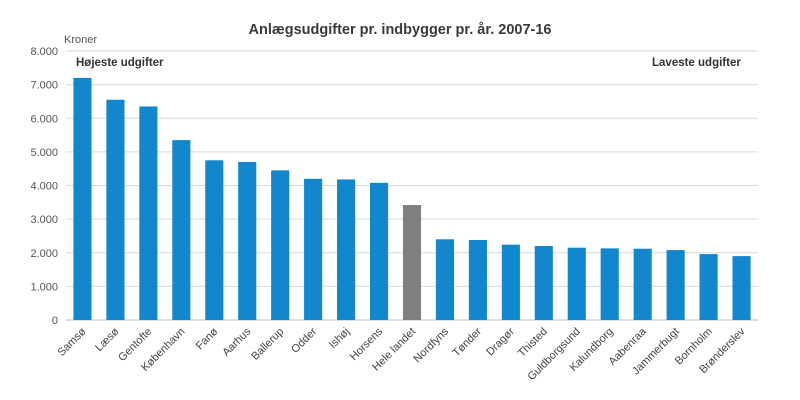  What do you see at coordinates (55, 321) in the screenshot?
I see `y-tick-label: 0` at bounding box center [55, 321].